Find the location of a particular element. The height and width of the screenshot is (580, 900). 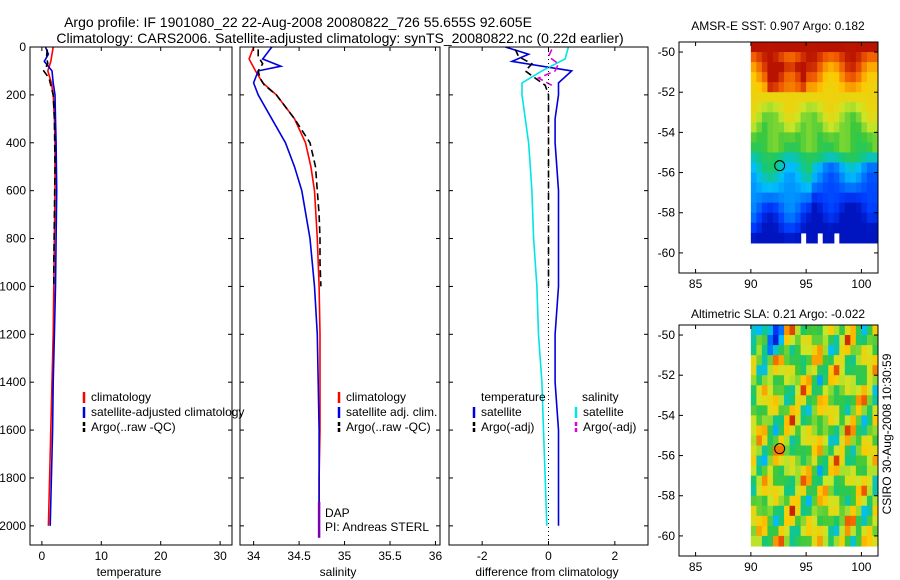

sst-map-axes-box is located at coordinates (778, 157).